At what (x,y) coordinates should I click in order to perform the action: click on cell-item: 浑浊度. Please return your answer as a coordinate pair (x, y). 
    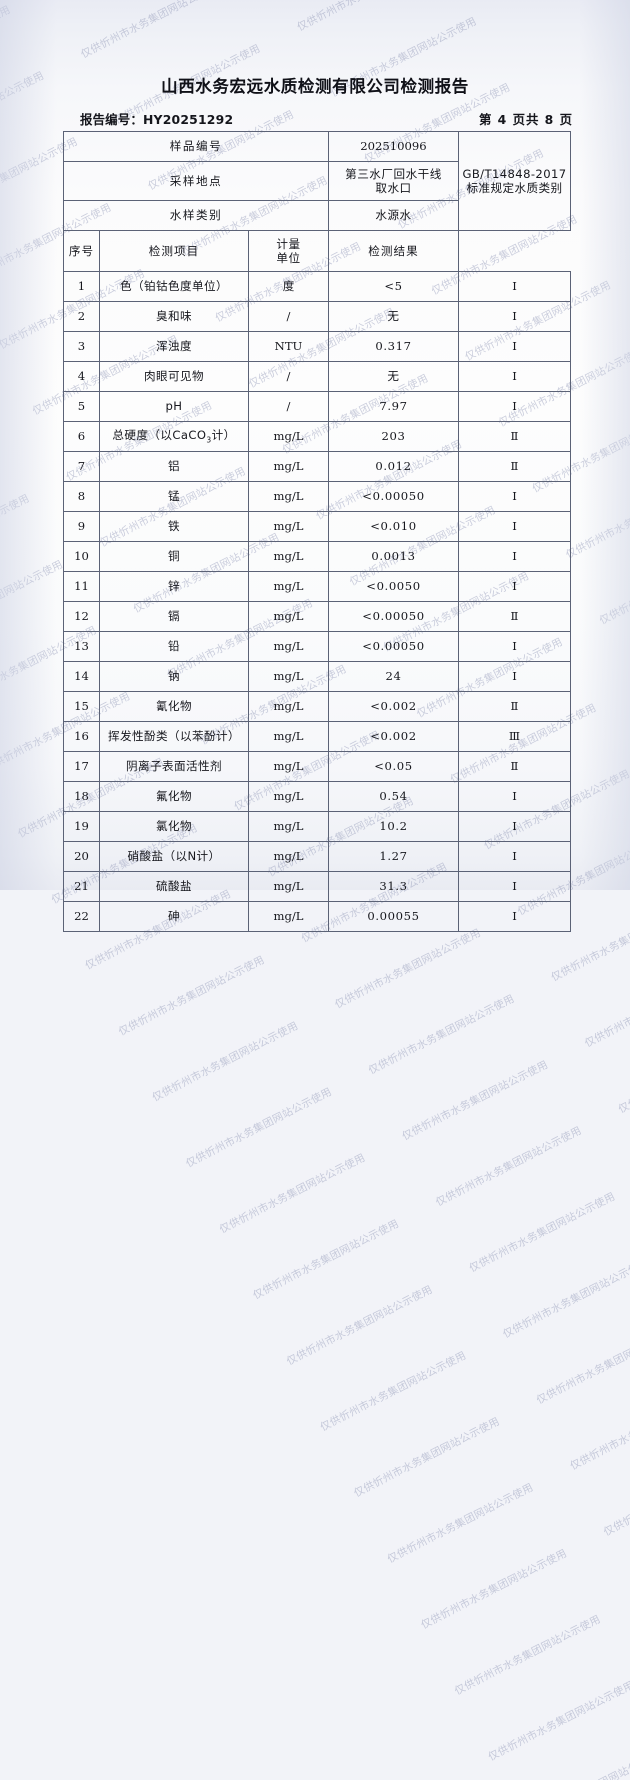
    Looking at the image, I should click on (174, 346).